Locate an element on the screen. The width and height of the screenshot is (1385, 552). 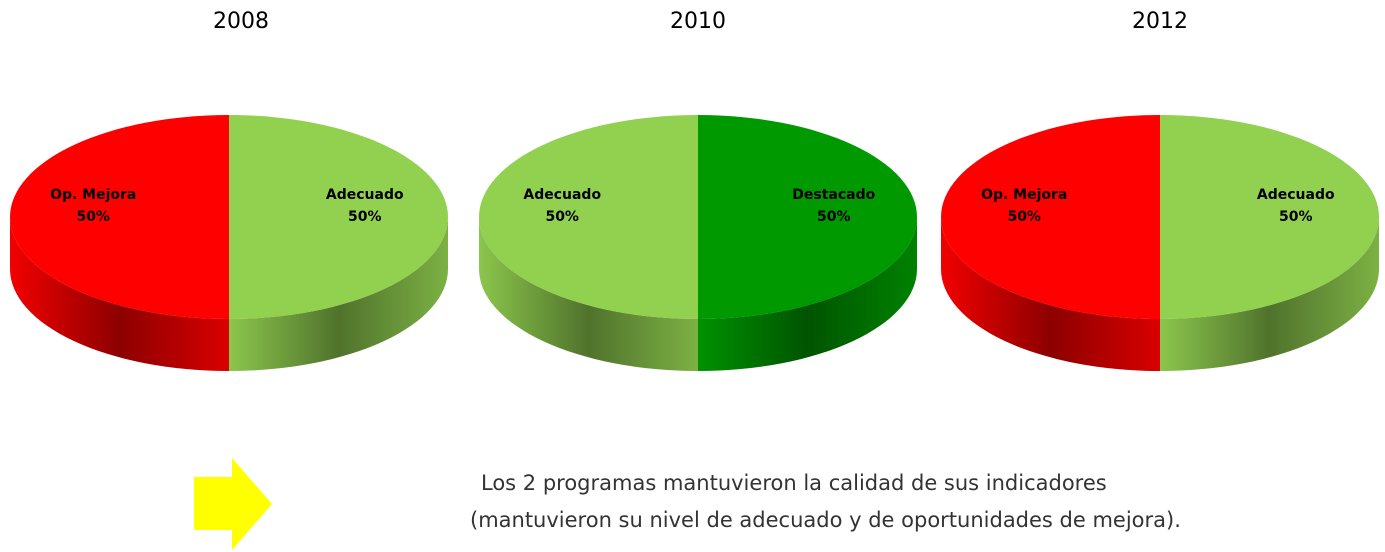
chart-title: 2010 is located at coordinates (698, 21).